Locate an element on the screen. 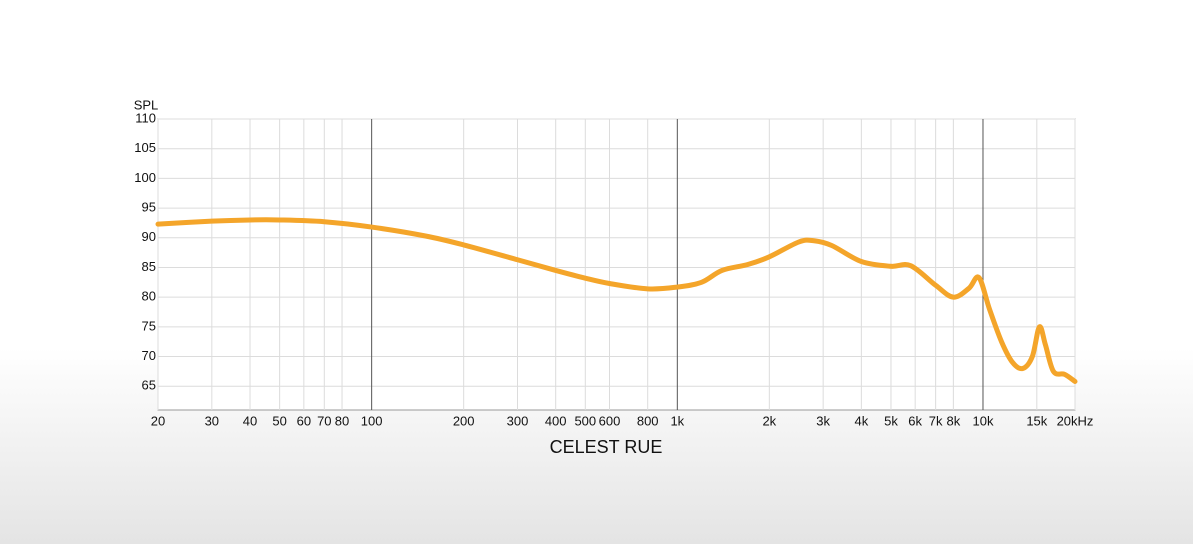  x-tick-label: 800 is located at coordinates (648, 420).